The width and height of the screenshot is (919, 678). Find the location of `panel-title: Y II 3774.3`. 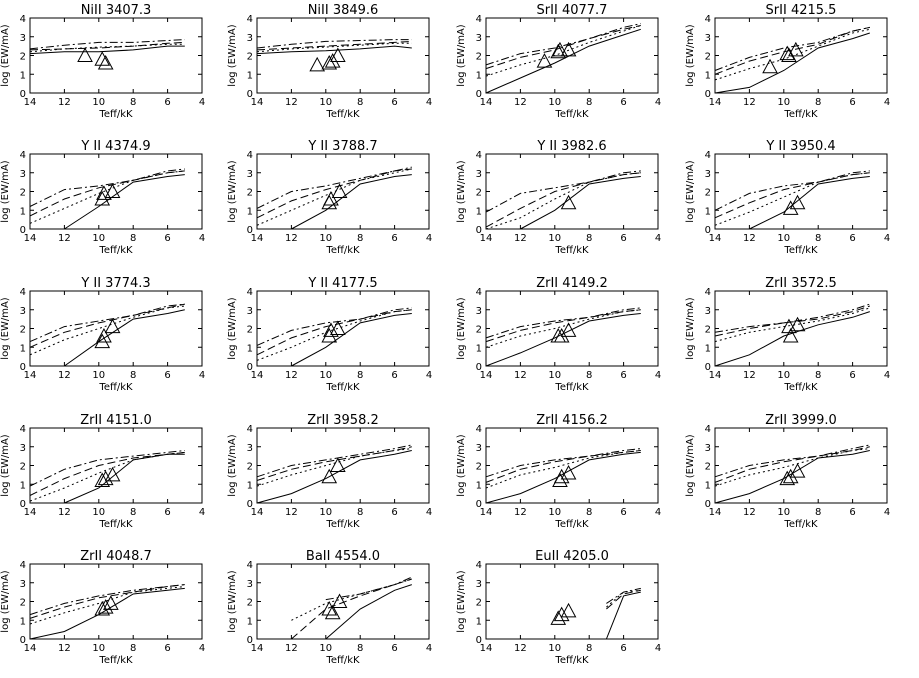

panel-title: Y II 3774.3 is located at coordinates (115, 283).